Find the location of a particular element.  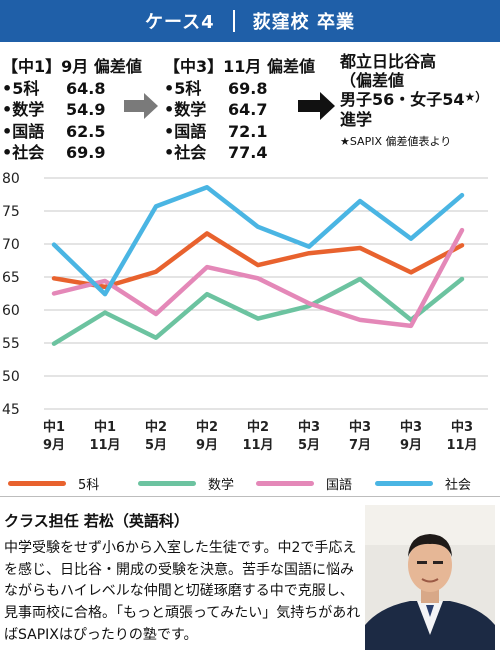

left-score-label: •数学 is located at coordinates (23, 110).